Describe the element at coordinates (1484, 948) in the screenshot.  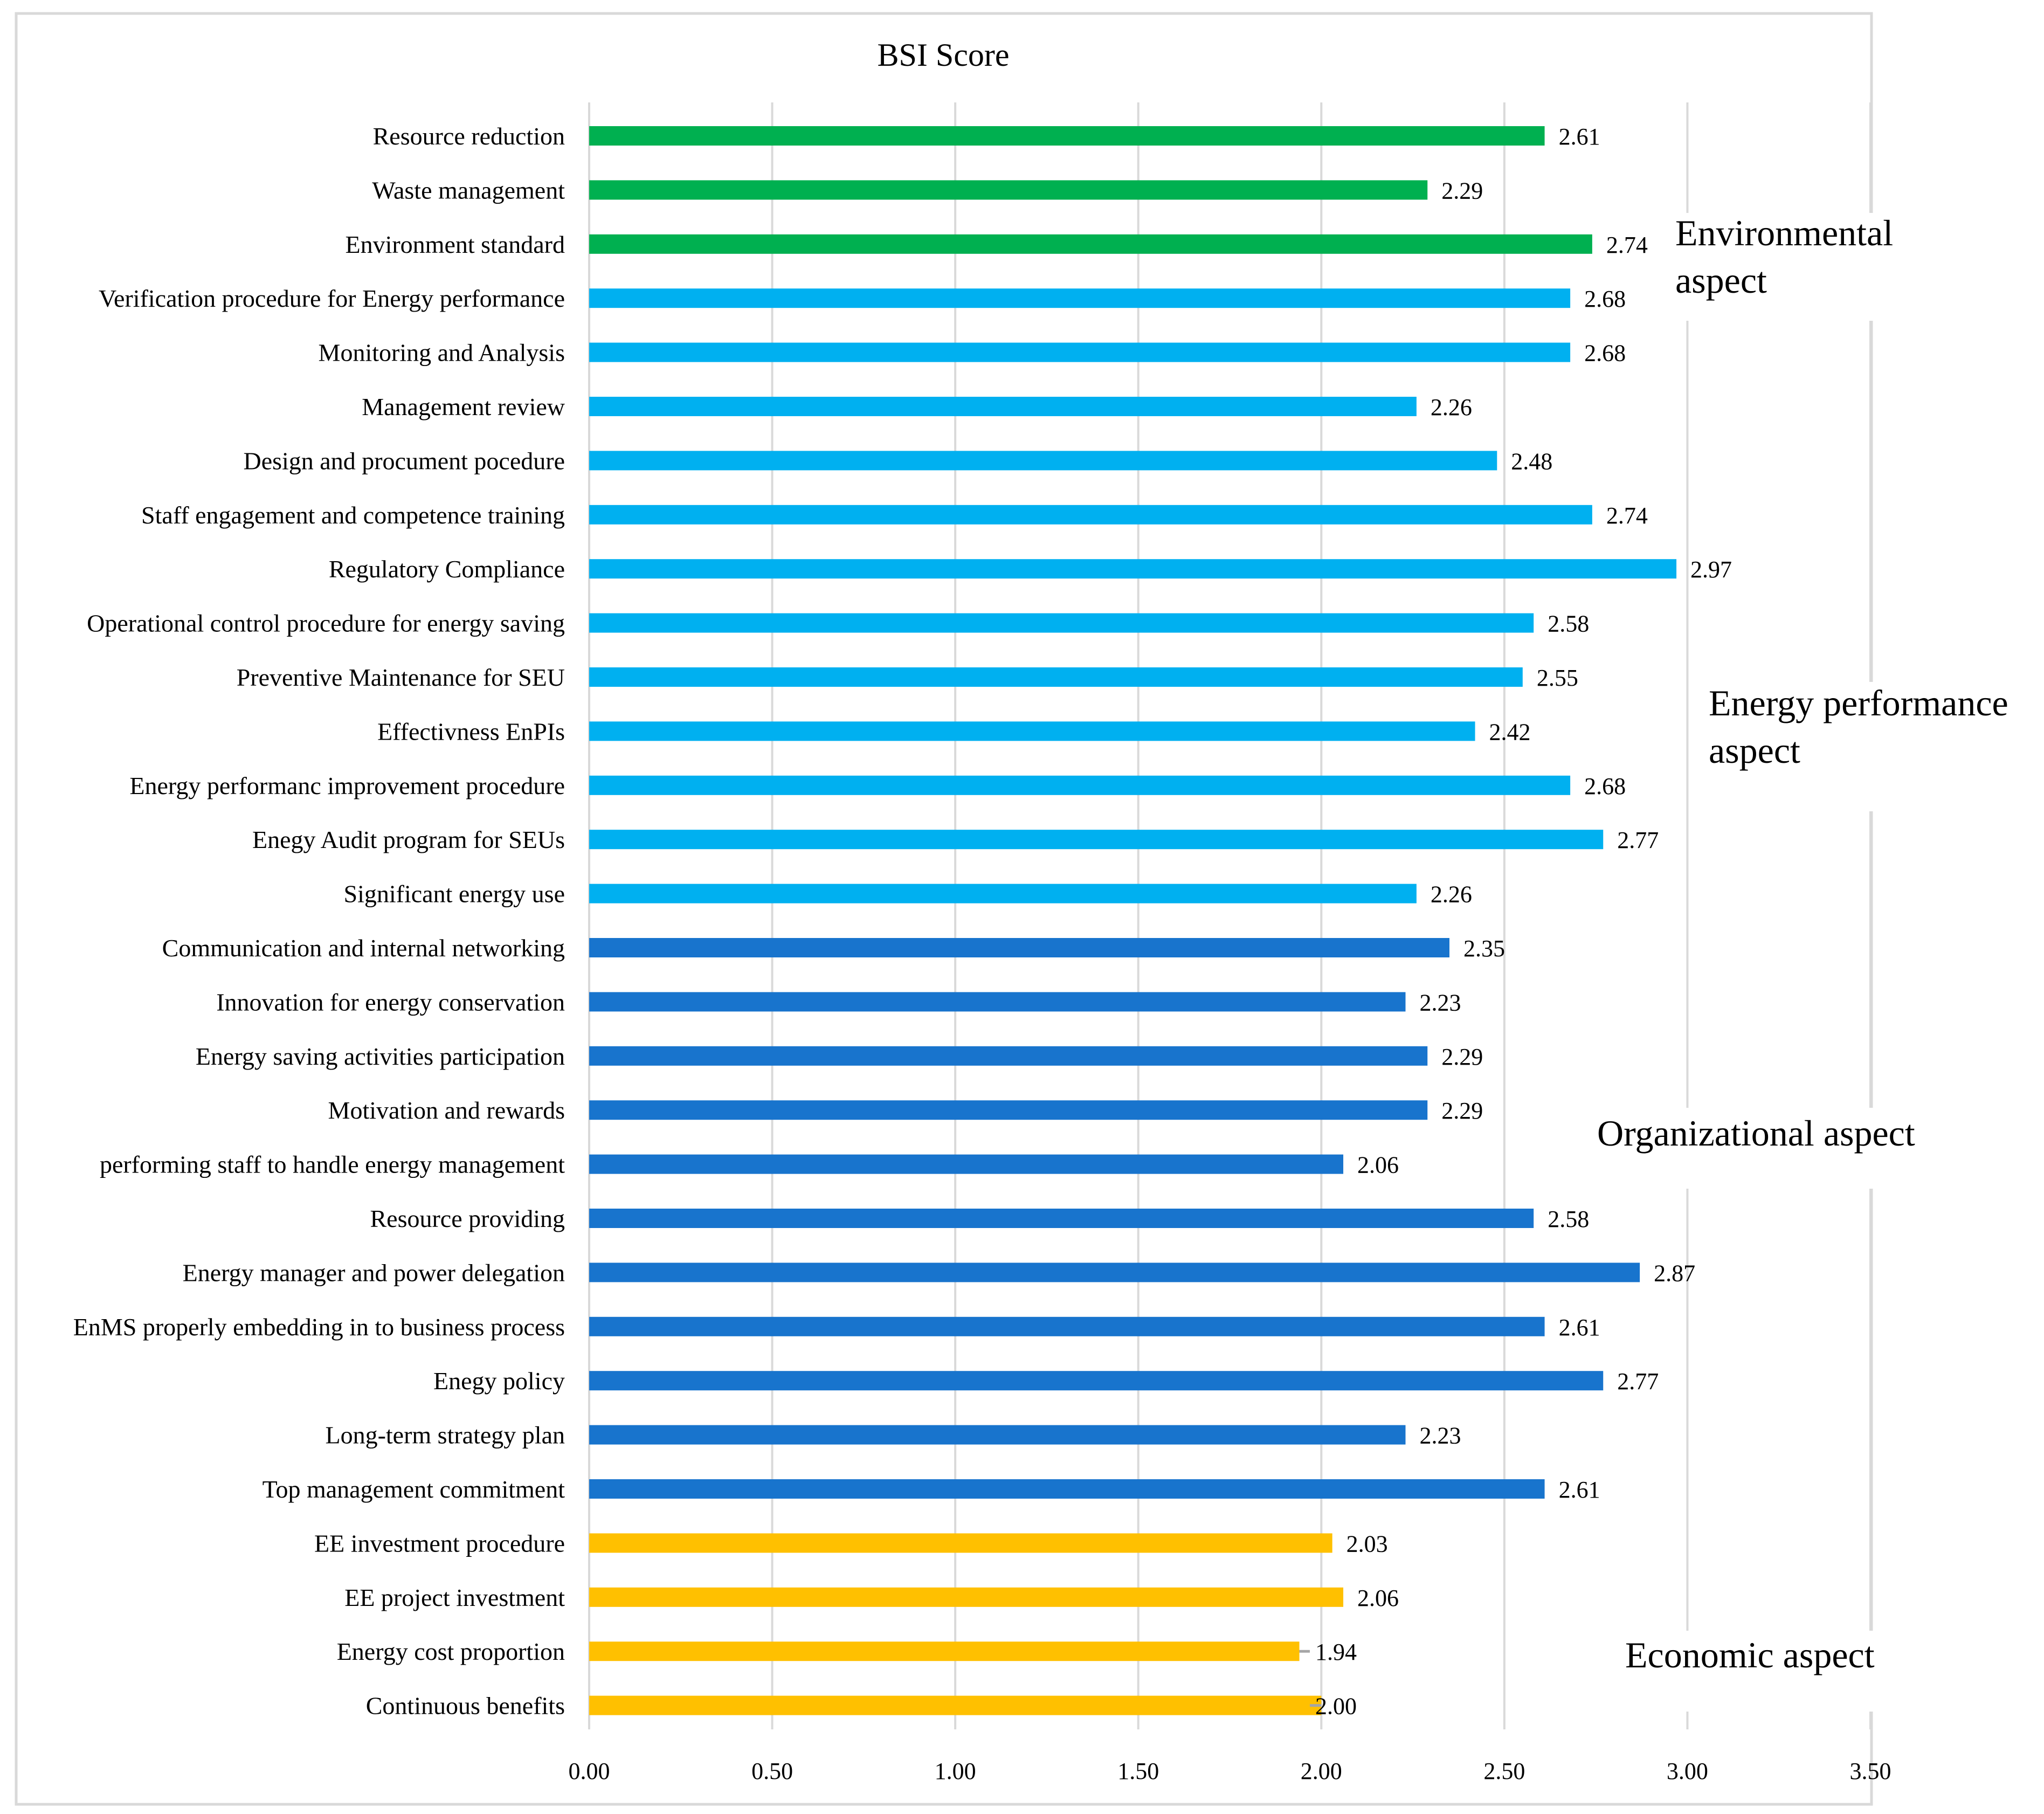
I see `value-label: 2.35` at that location.